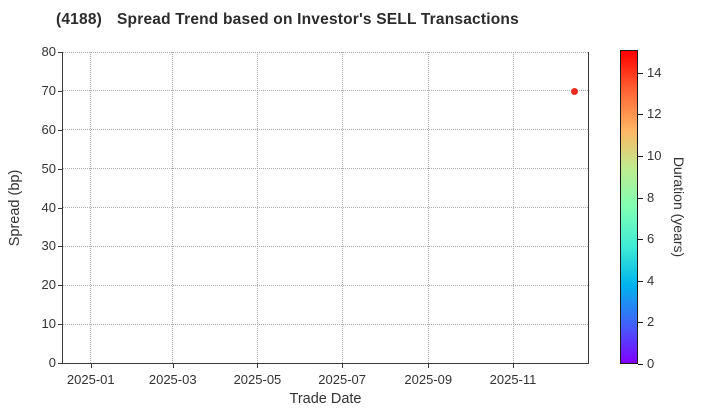 The height and width of the screenshot is (420, 720). I want to click on y-tick-label: 10, so click(48, 324).